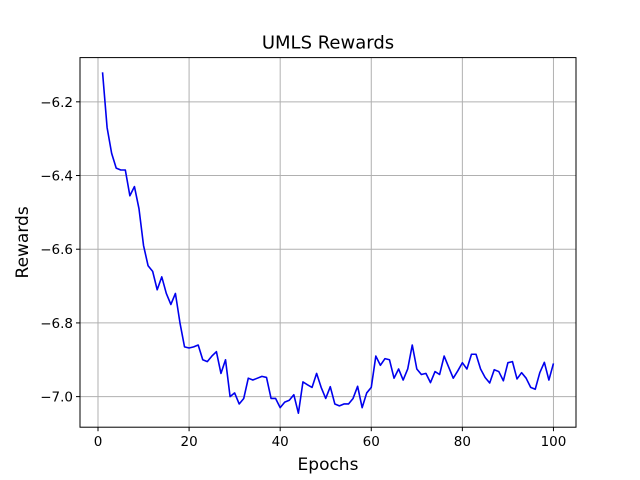  What do you see at coordinates (98, 442) in the screenshot?
I see `x-tick-label: 0` at bounding box center [98, 442].